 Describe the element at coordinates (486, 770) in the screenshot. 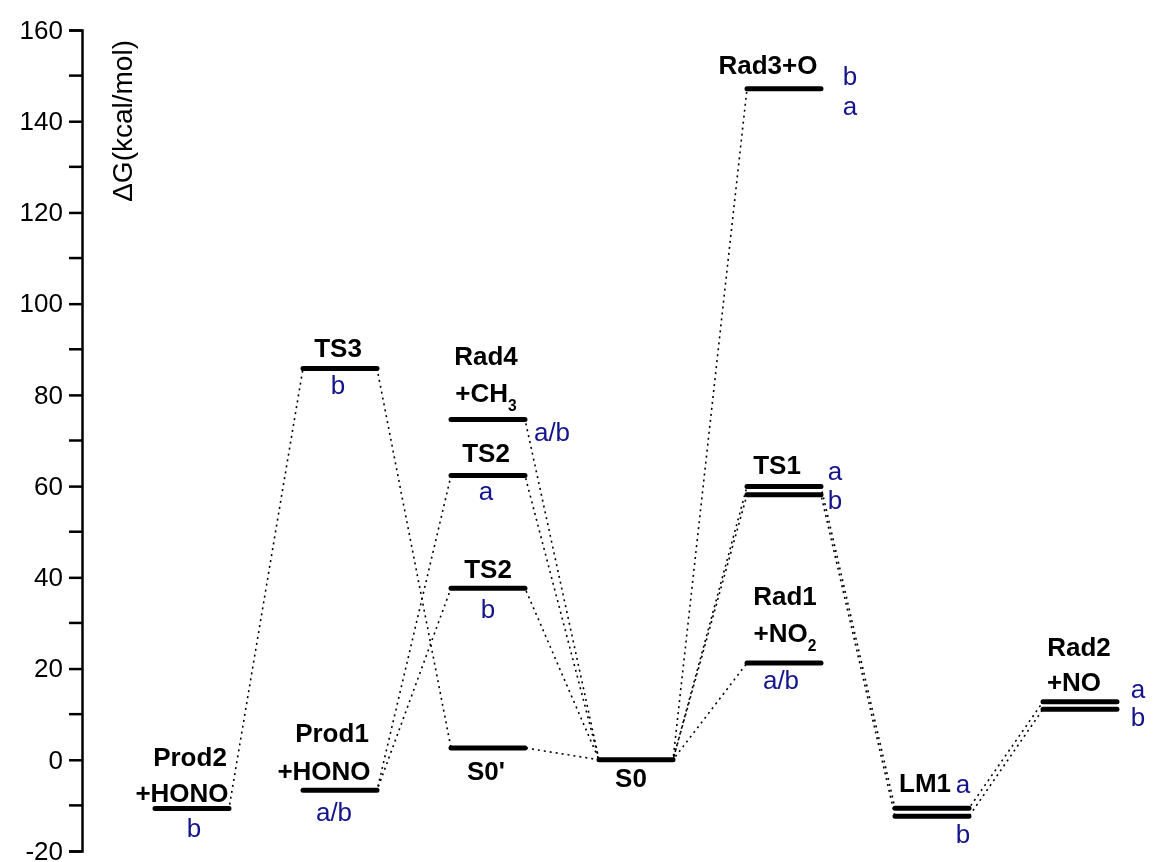

I see `annotation: S0'` at that location.